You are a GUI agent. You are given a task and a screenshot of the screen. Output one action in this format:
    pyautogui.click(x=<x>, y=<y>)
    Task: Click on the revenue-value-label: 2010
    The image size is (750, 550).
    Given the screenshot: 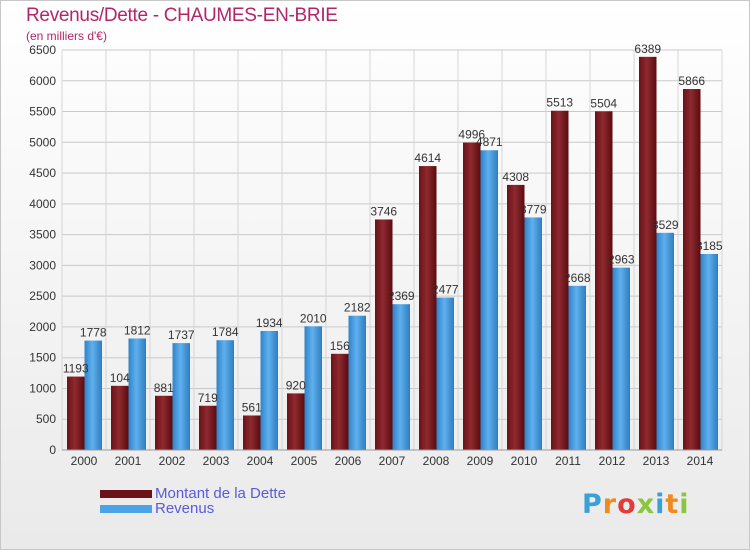 What is the action you would take?
    pyautogui.click(x=313, y=318)
    